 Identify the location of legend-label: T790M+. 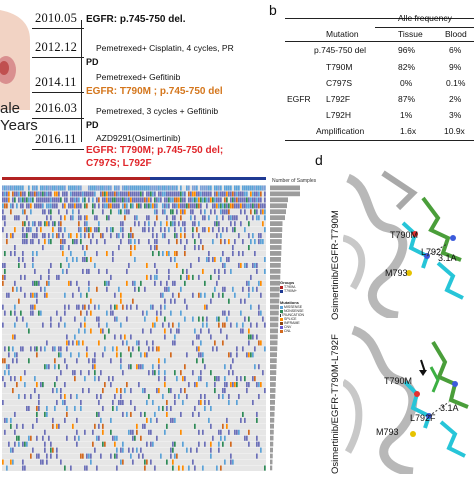
(290, 291).